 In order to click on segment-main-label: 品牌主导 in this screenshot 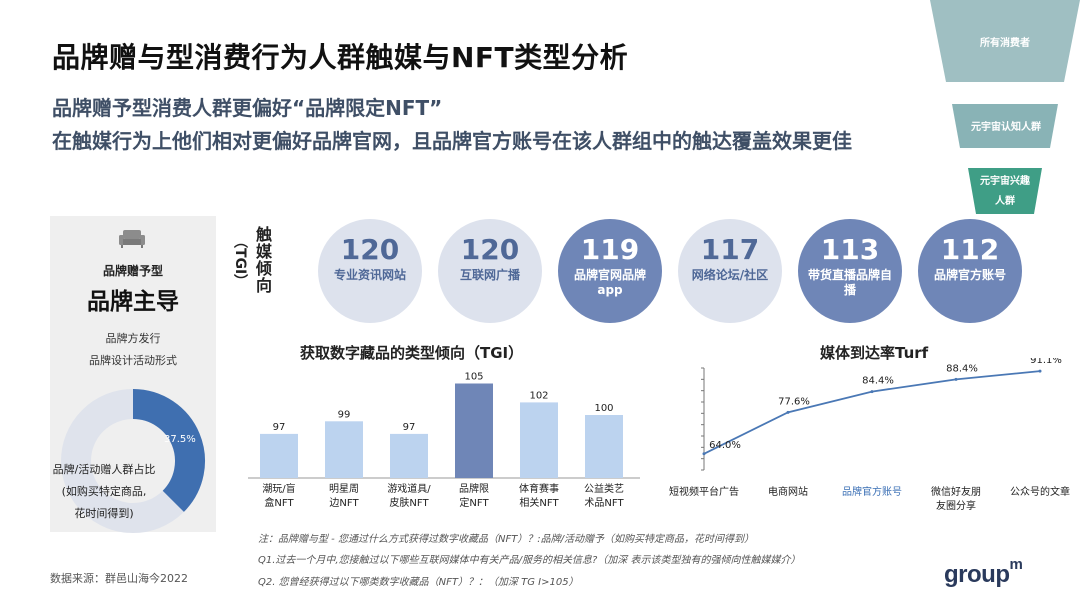, I will do `click(133, 302)`.